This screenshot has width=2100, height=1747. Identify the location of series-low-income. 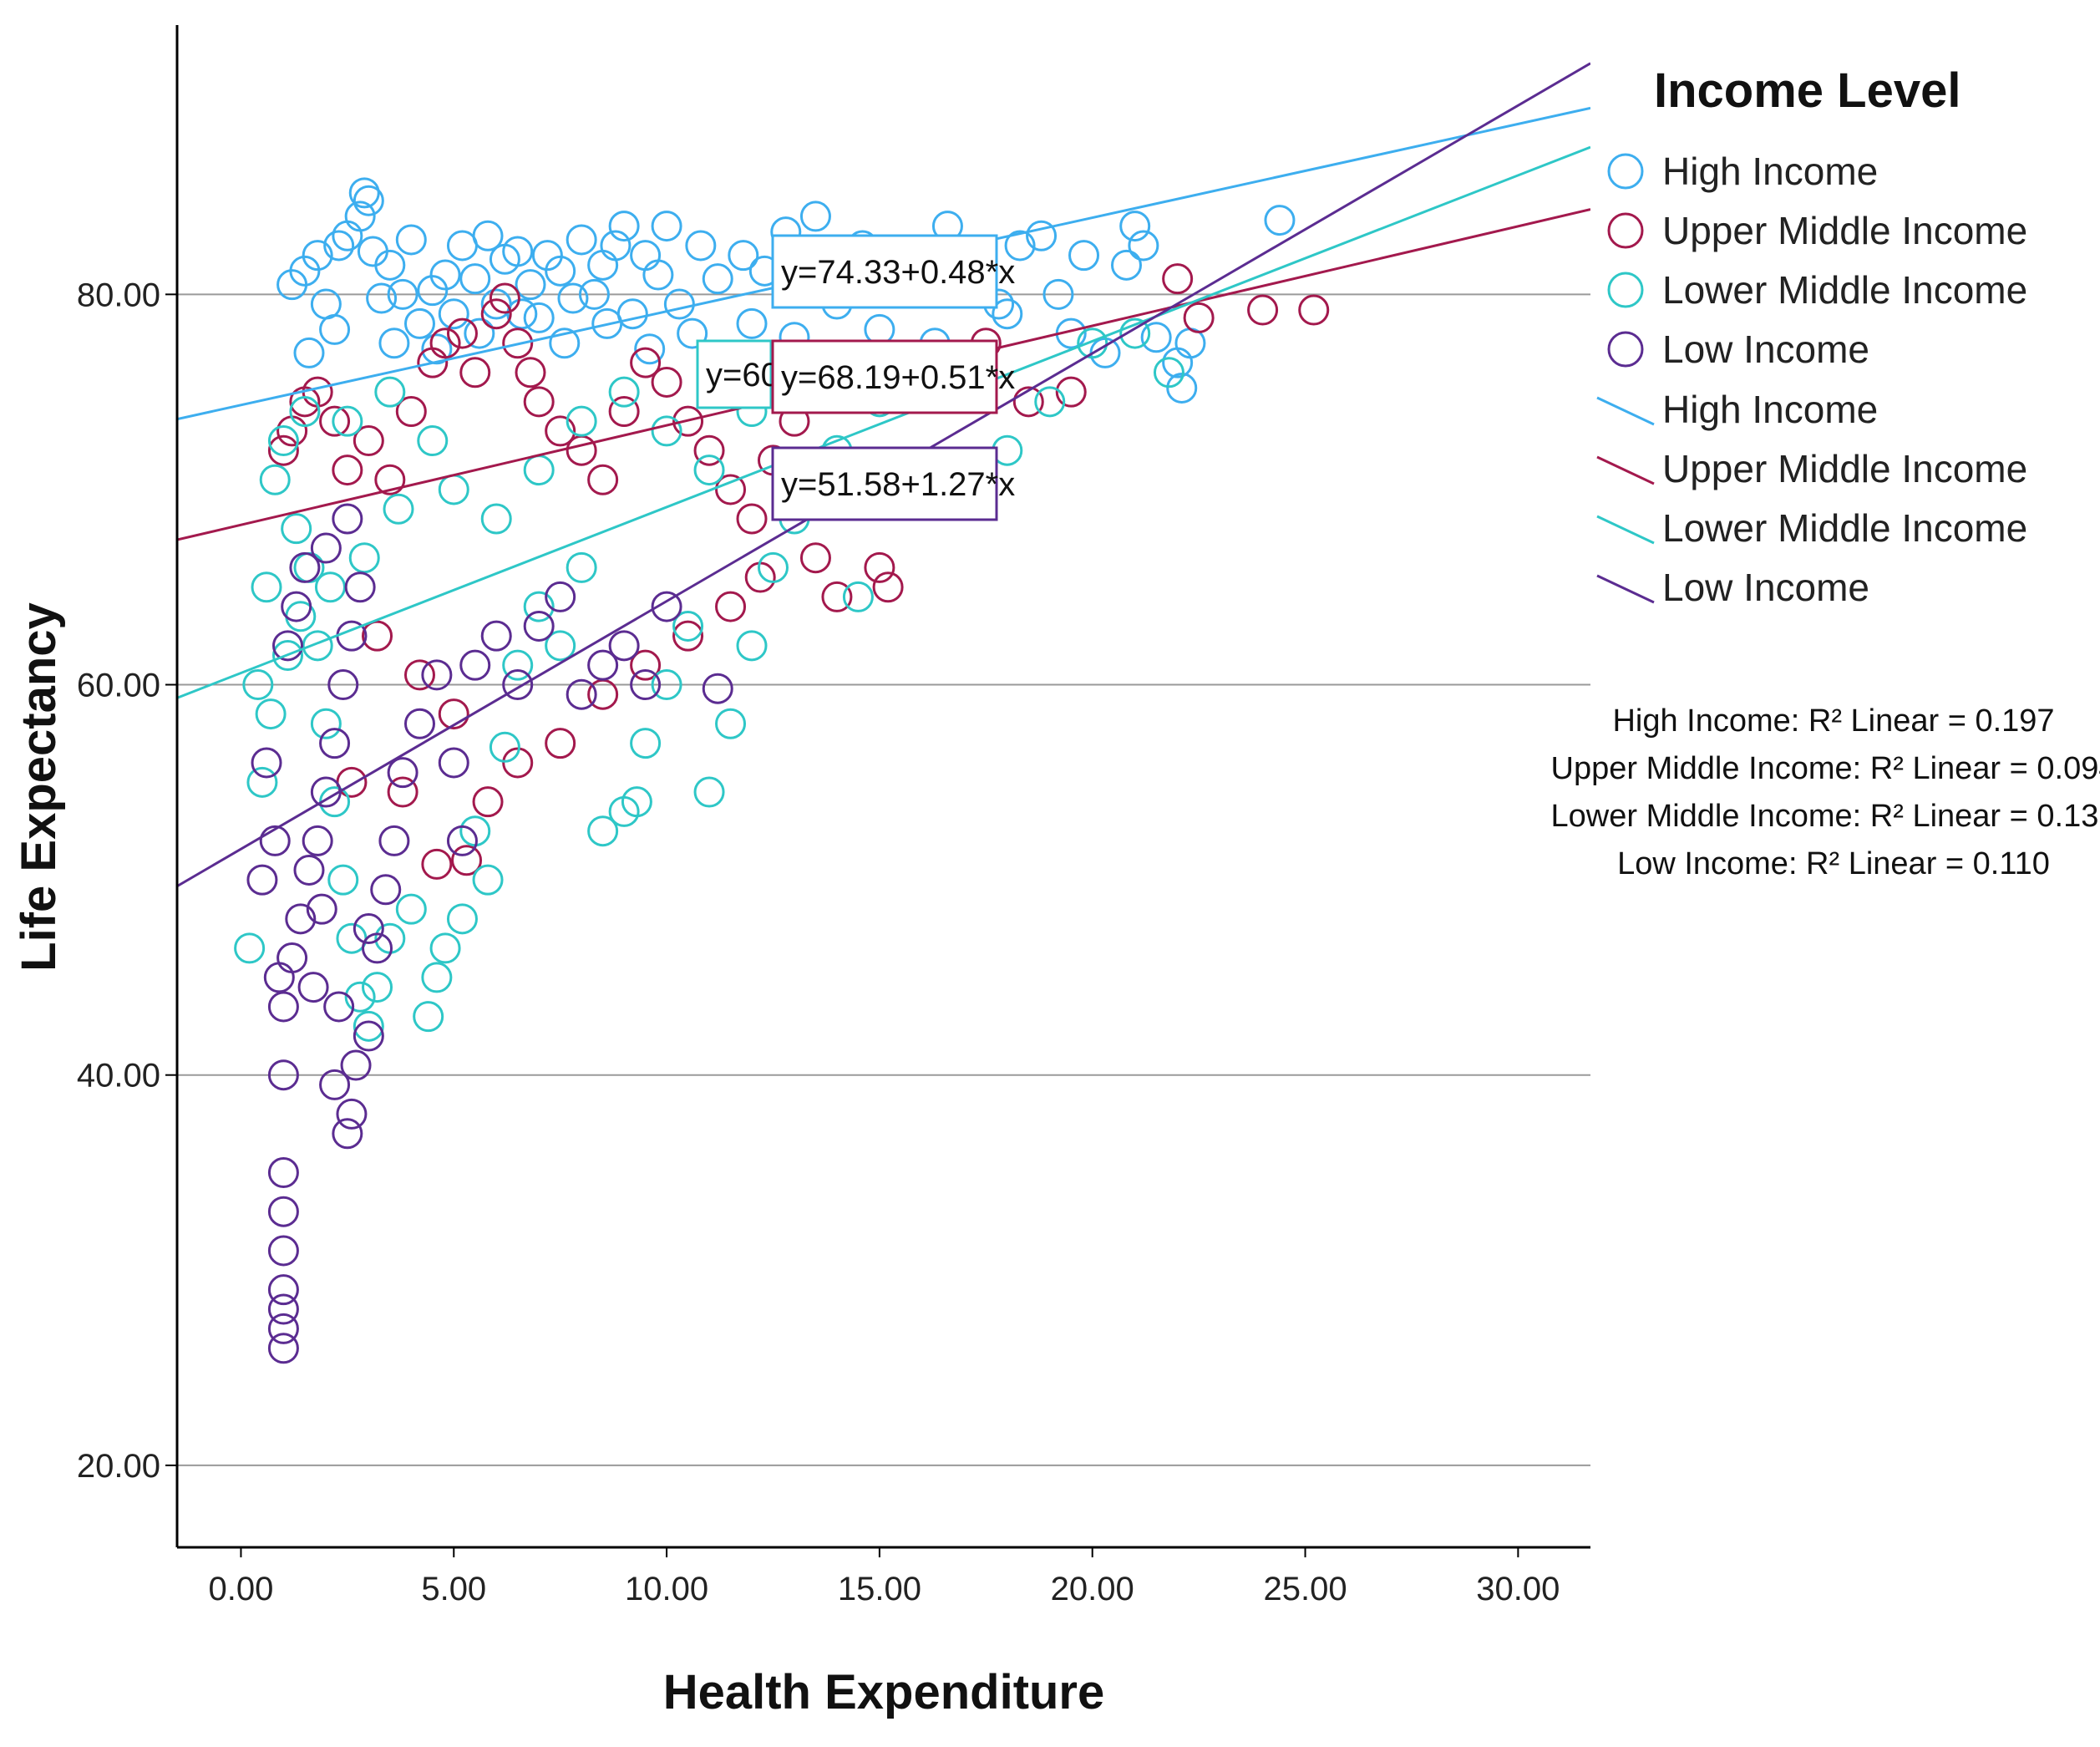
(489, 933).